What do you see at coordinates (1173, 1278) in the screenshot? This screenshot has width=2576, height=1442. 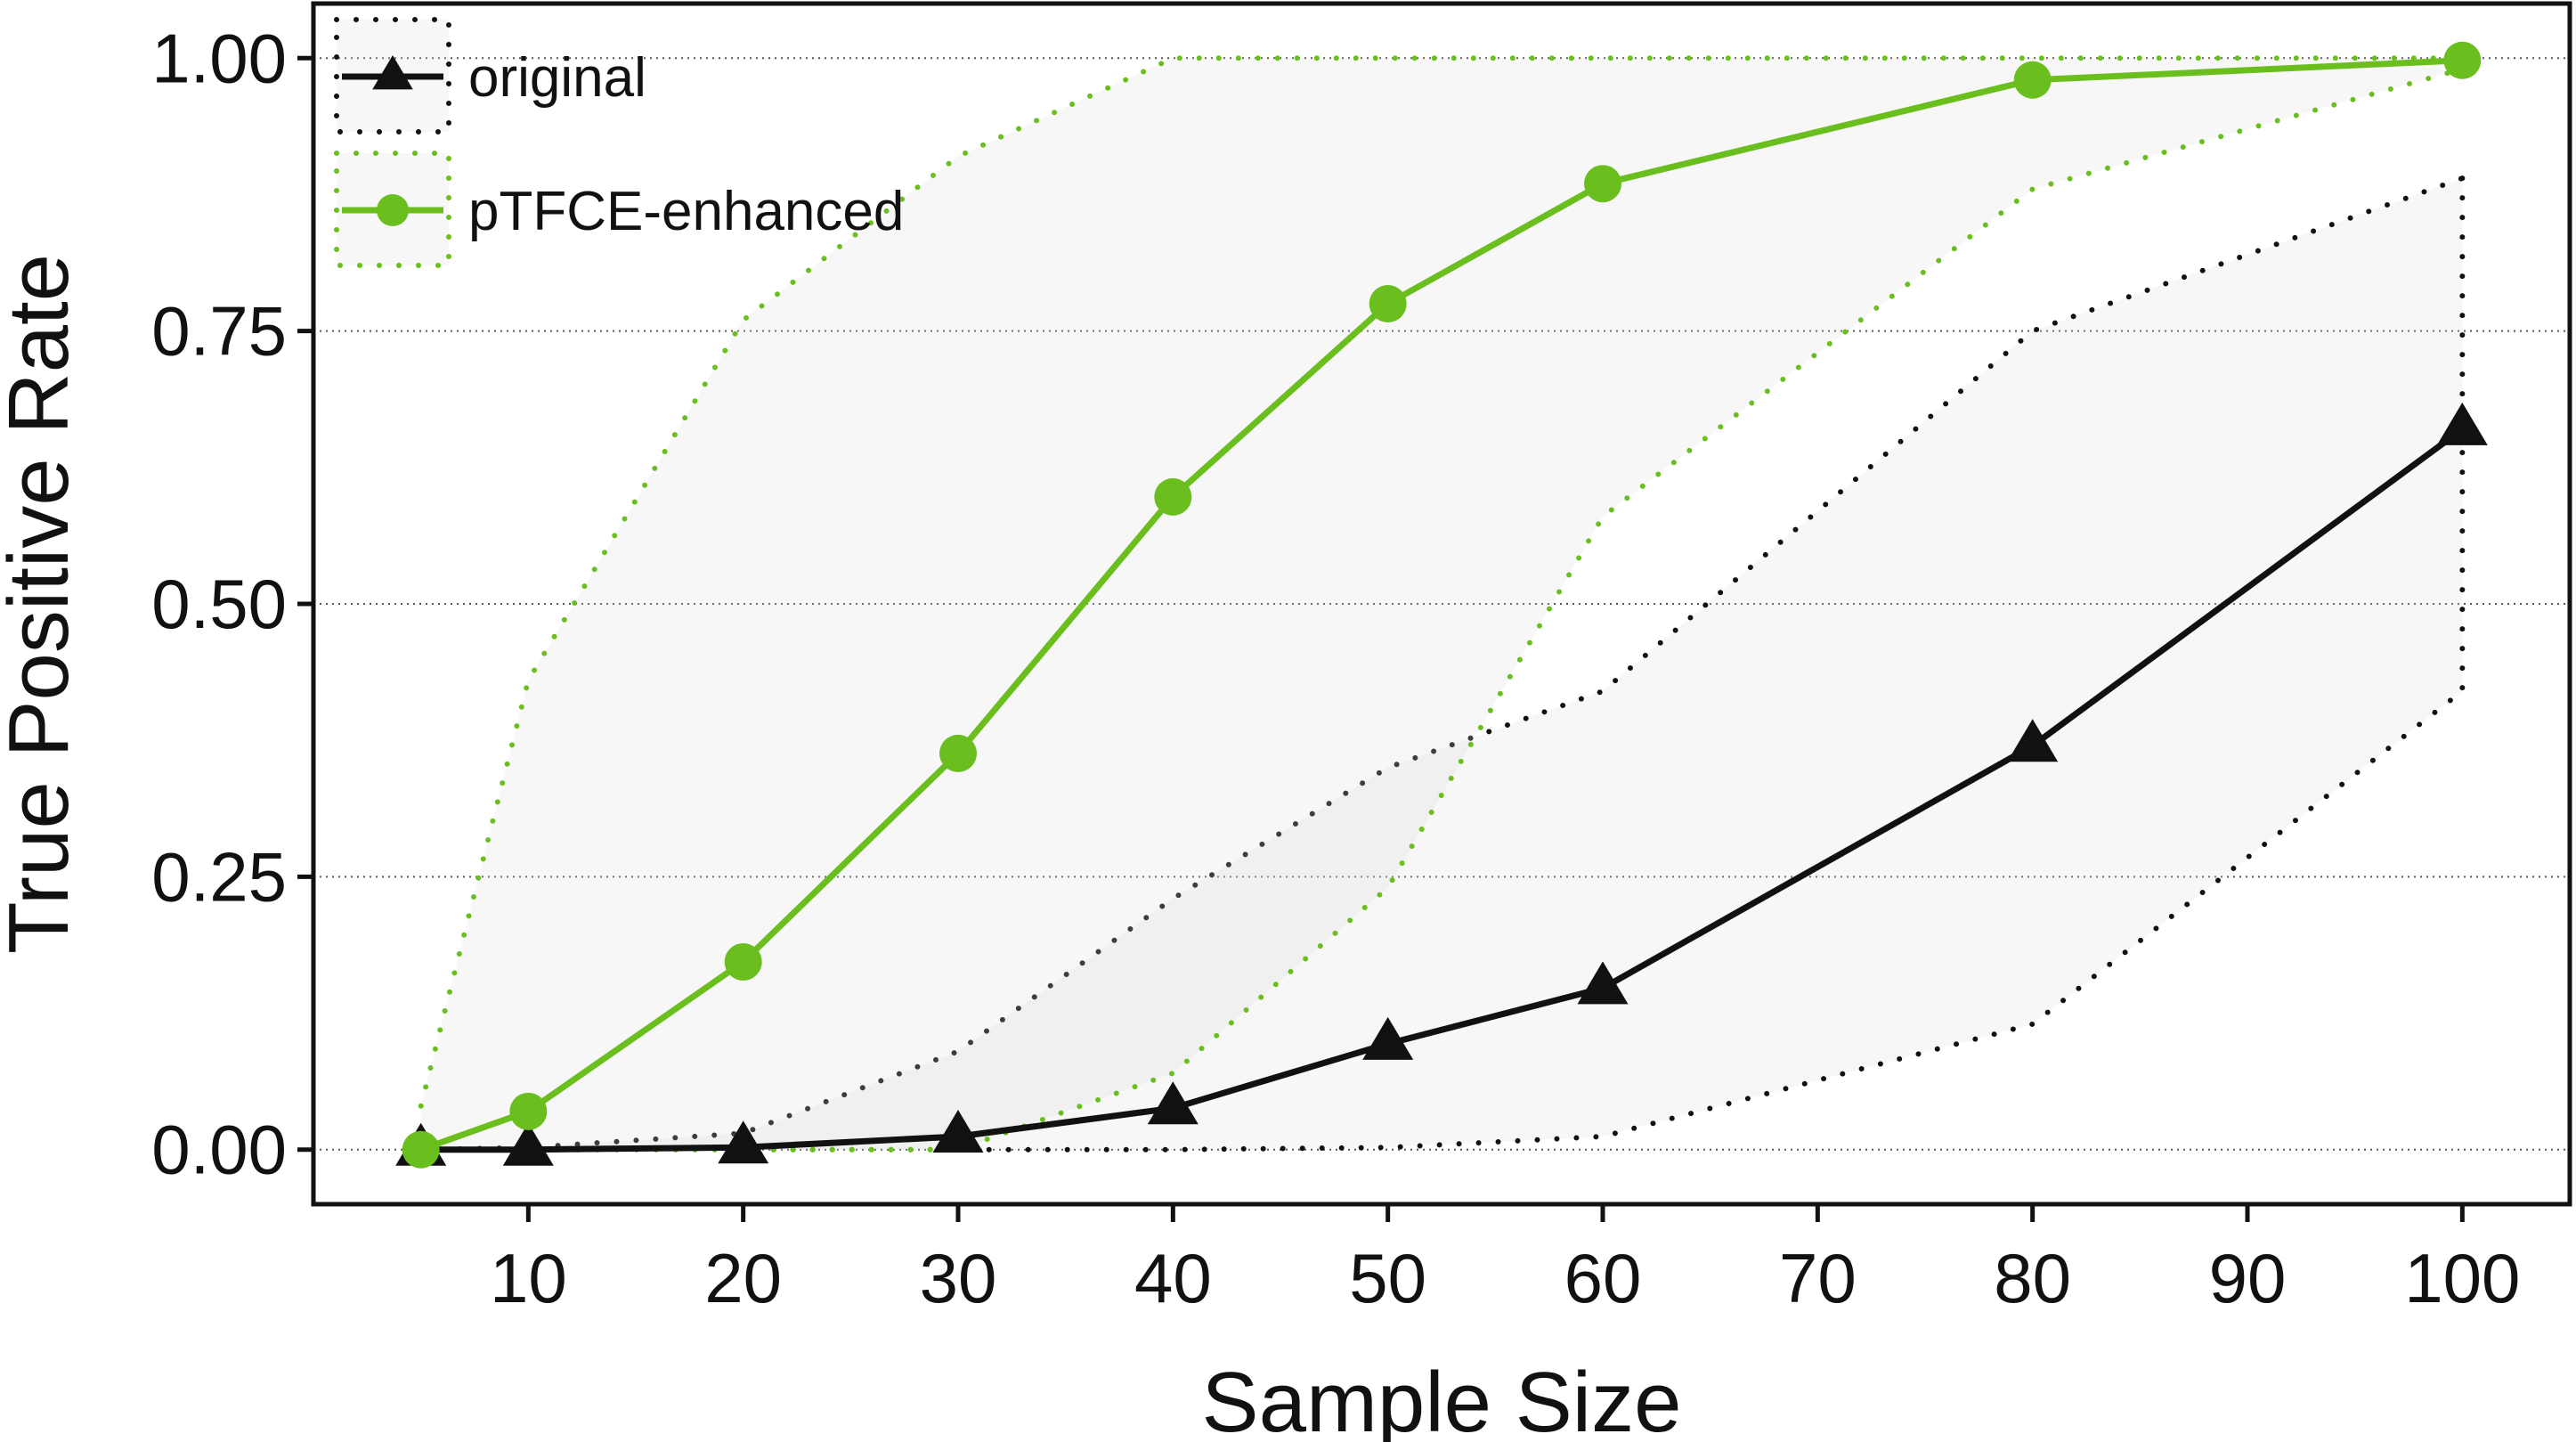 I see `x-tick-label: 40` at bounding box center [1173, 1278].